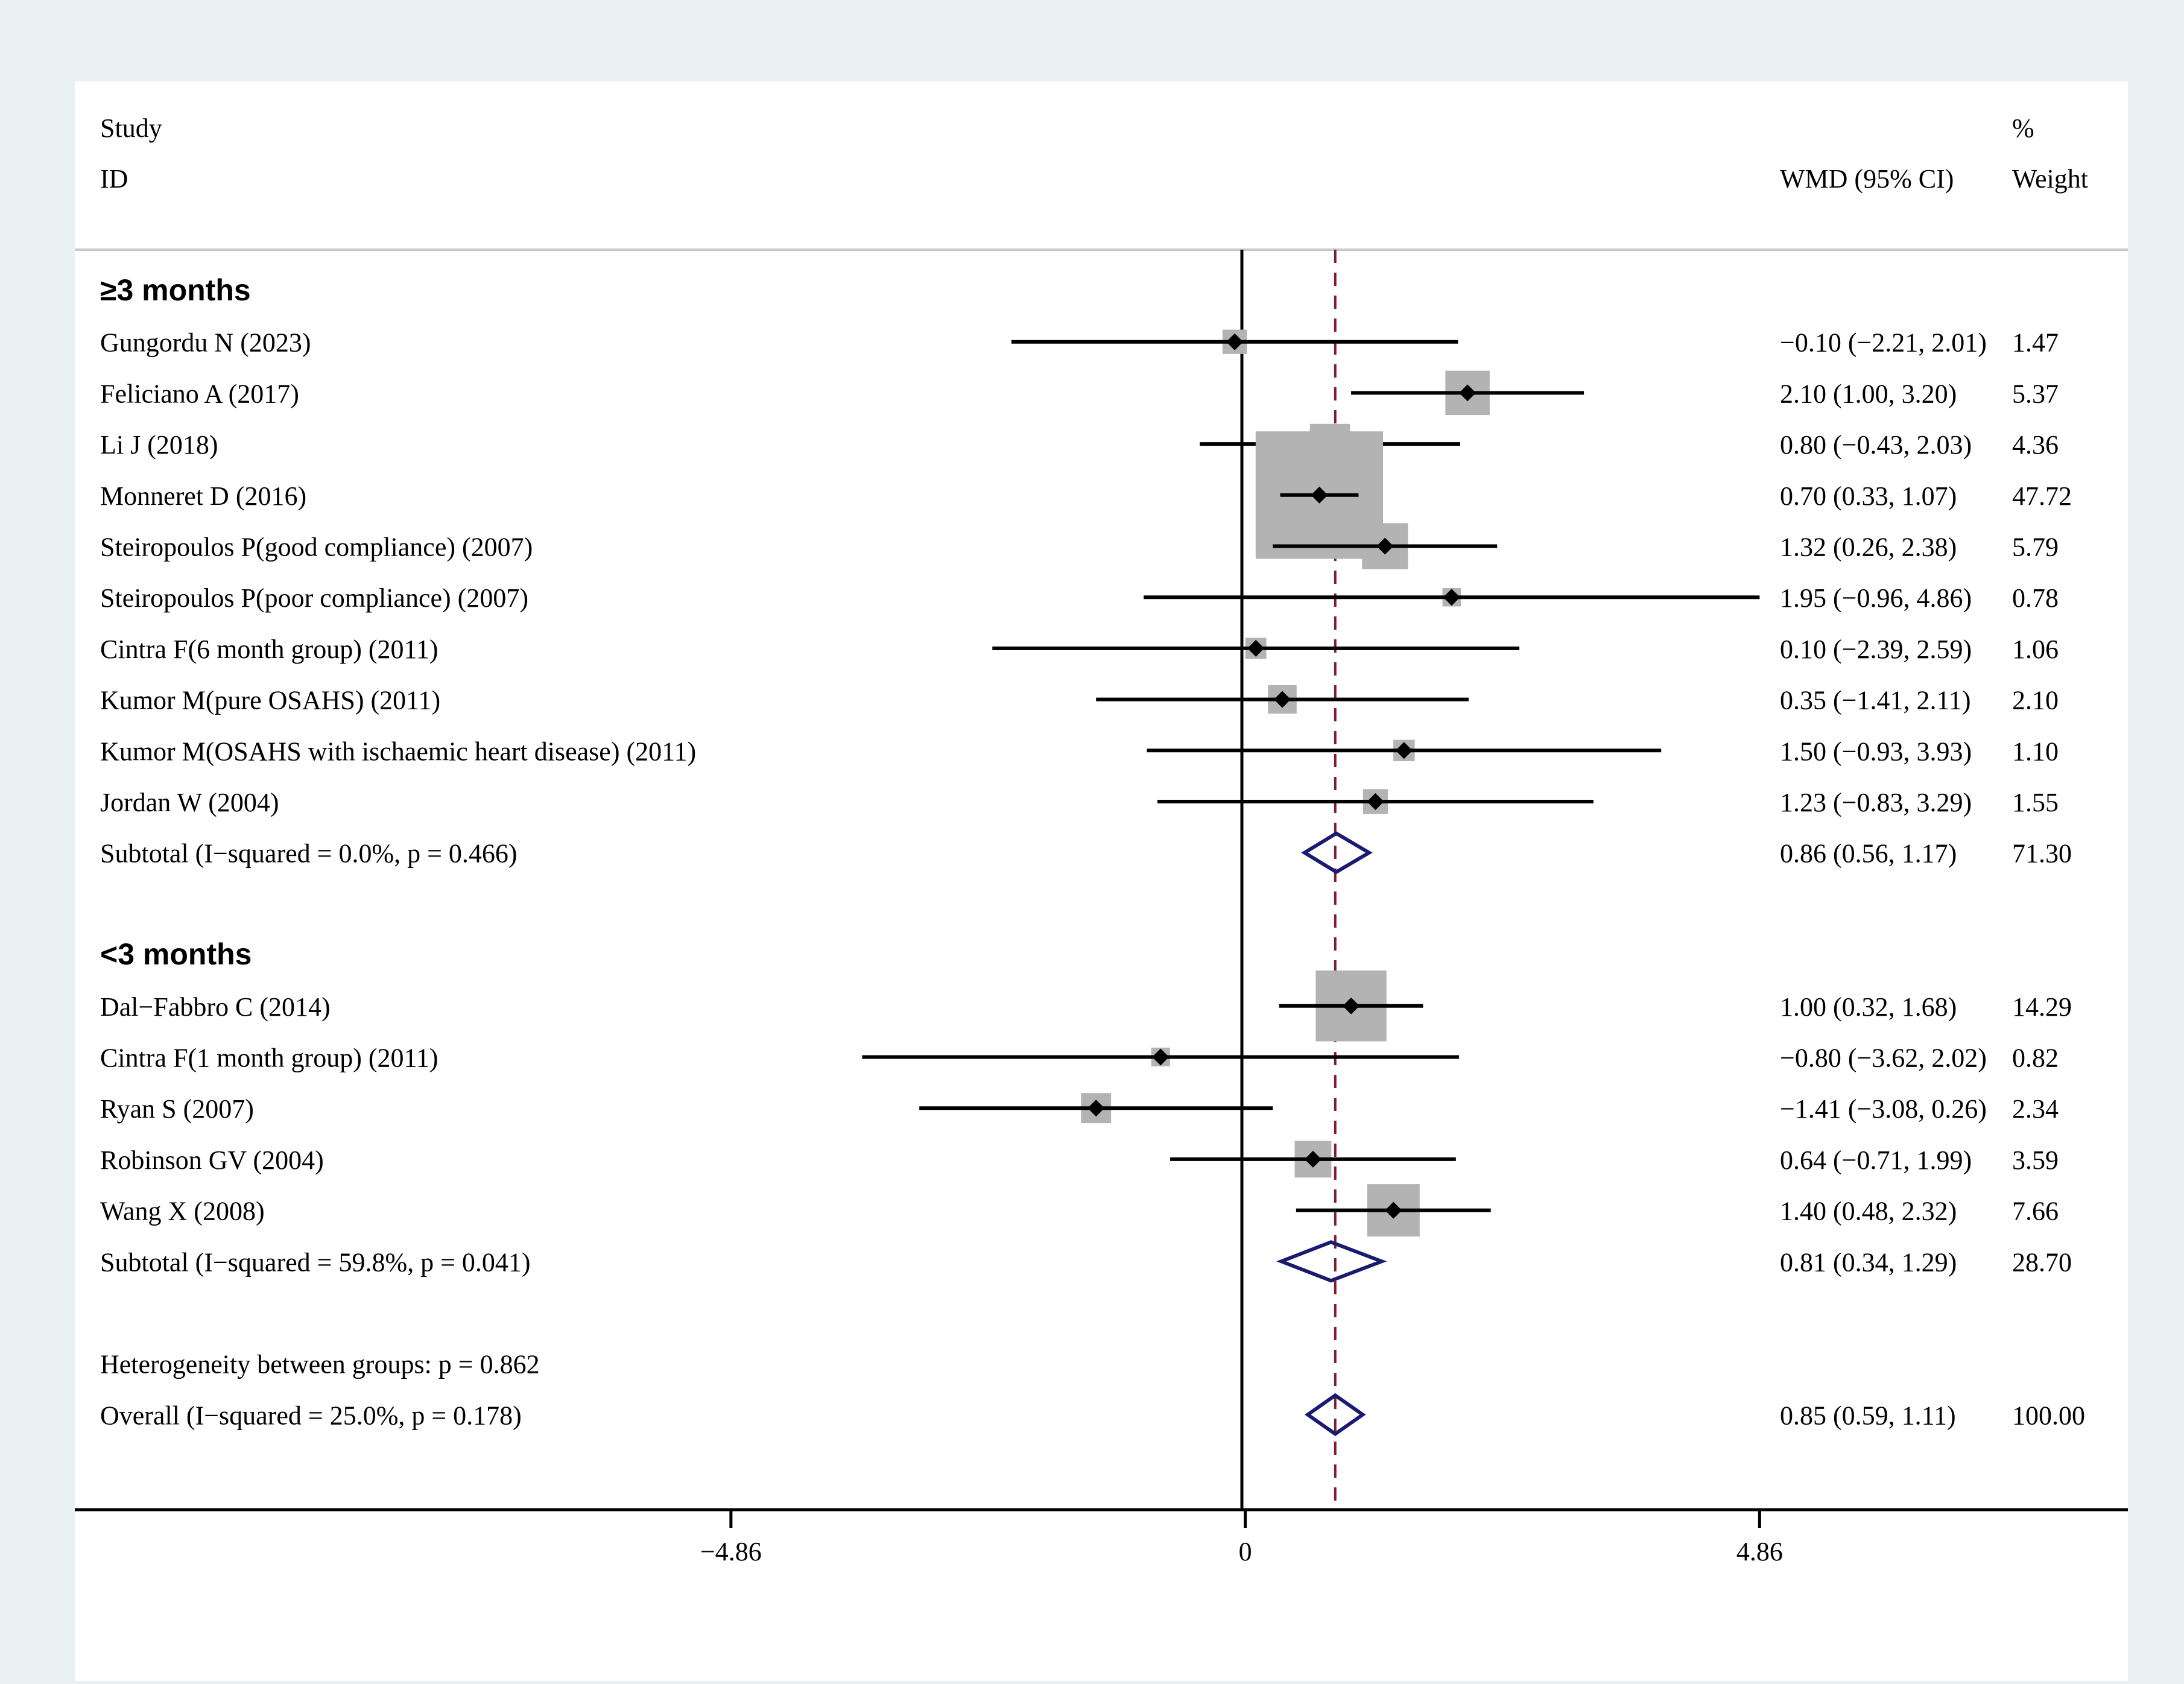 This screenshot has width=2184, height=1684. I want to click on study-label: Cintra F(6 month group) (2011), so click(269, 649).